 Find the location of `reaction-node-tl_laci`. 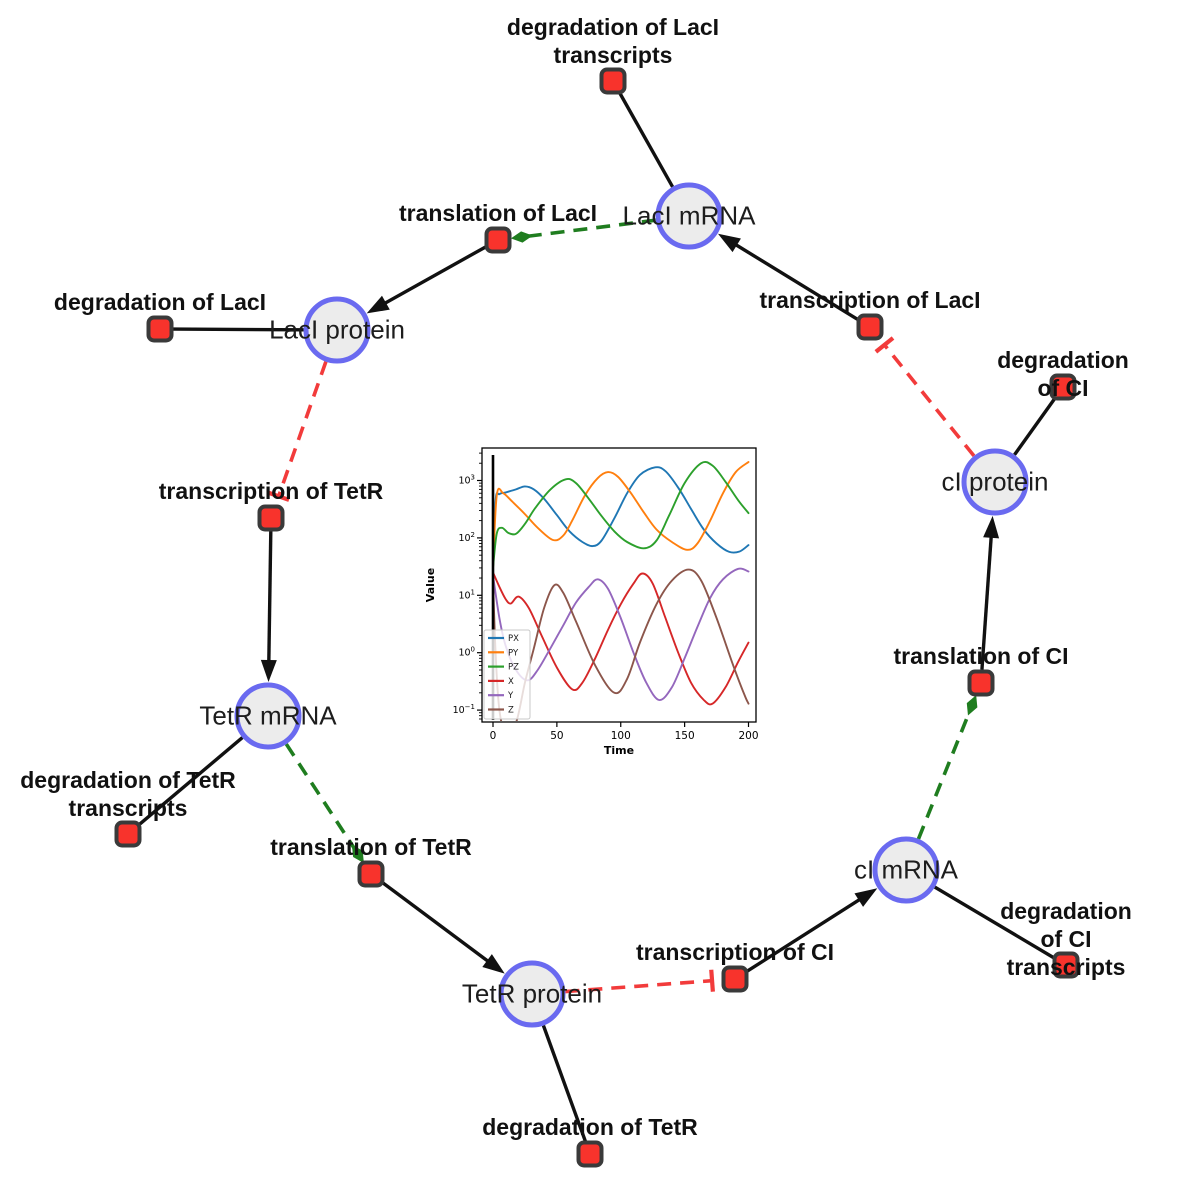

reaction-node-tl_laci is located at coordinates (498, 240).